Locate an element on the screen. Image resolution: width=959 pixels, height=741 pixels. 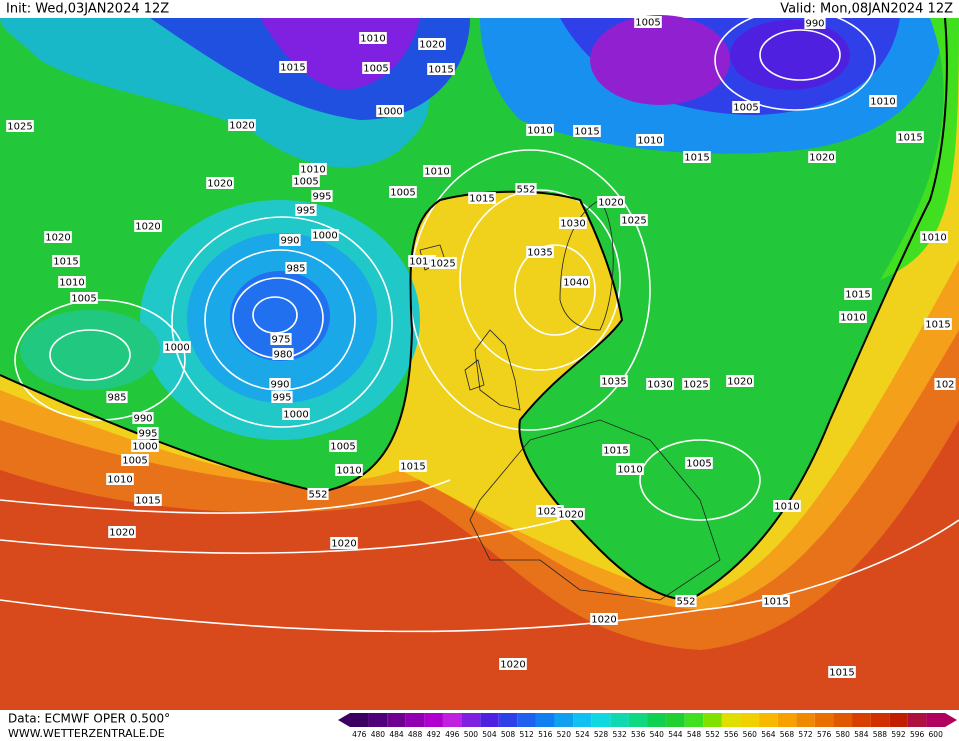
colorbar-label: 520 is located at coordinates (564, 734).